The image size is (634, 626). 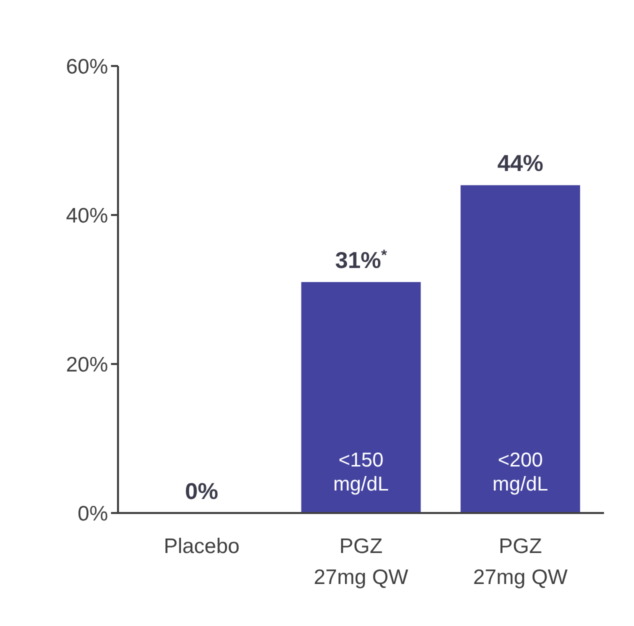 I want to click on data-label: 31%$^{*}$, so click(x=361, y=260).